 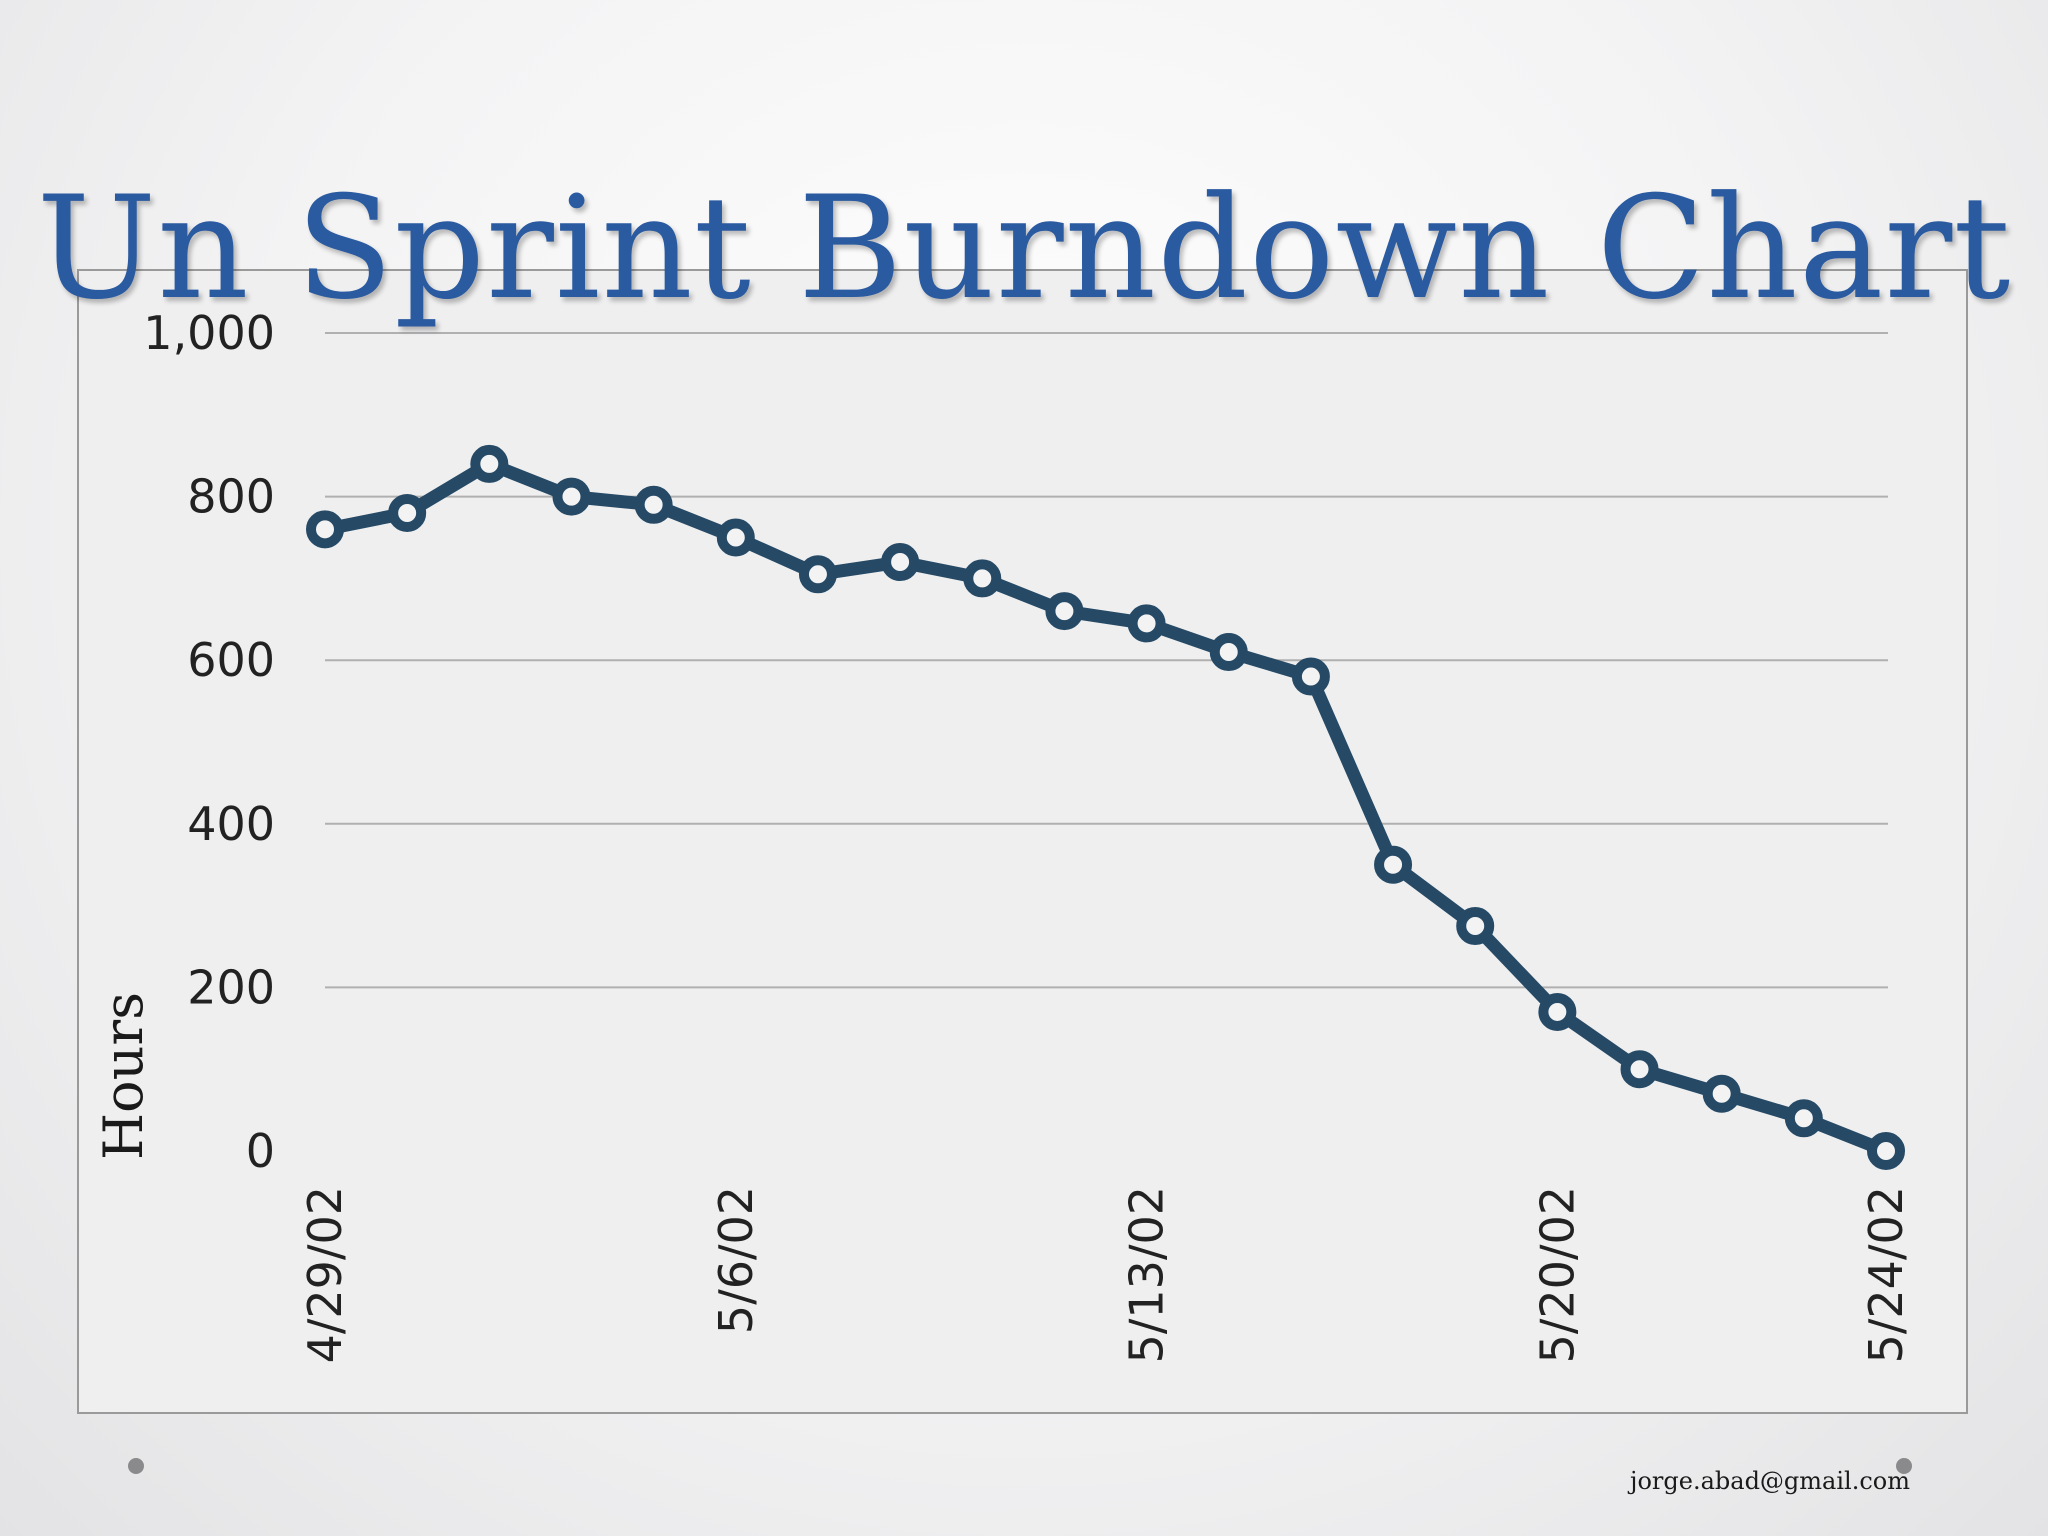 What do you see at coordinates (231, 987) in the screenshot?
I see `y-tick-label: 200` at bounding box center [231, 987].